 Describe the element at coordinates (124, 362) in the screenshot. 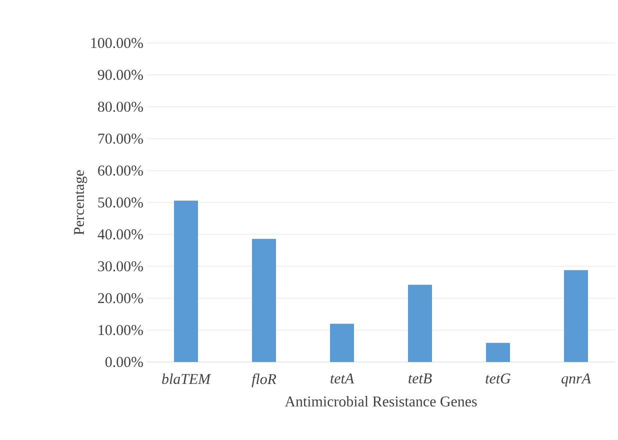

I see `y-tick-label: 0.00%` at that location.